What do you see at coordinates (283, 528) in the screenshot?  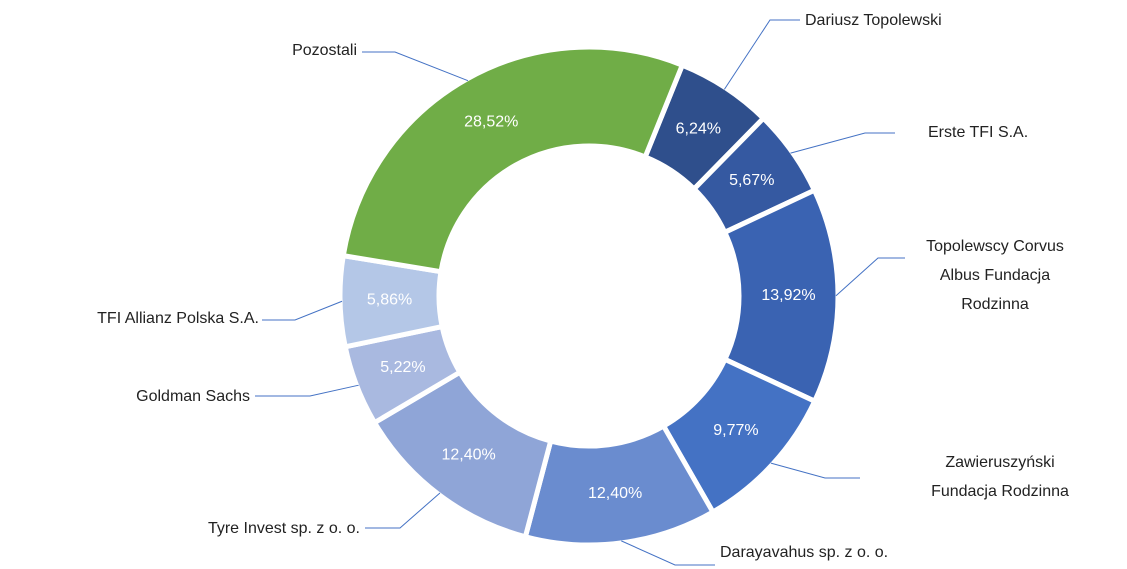 I see `category-label: Tyre Invest sp. z o. o.` at bounding box center [283, 528].